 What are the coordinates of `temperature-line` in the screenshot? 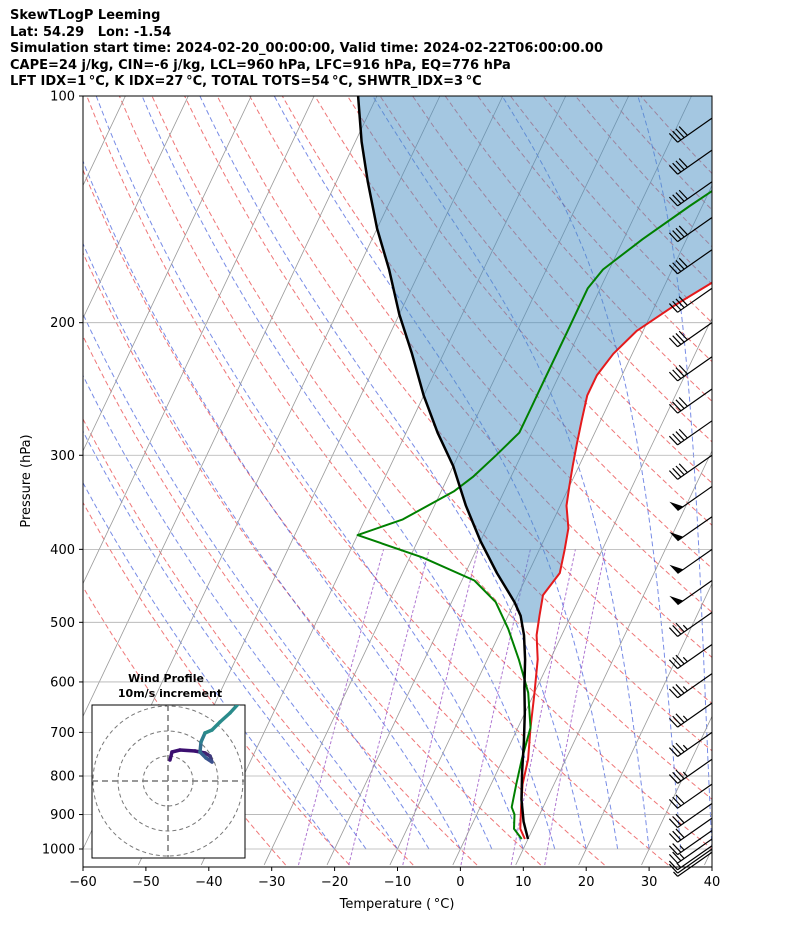 It's located at (615, 560).